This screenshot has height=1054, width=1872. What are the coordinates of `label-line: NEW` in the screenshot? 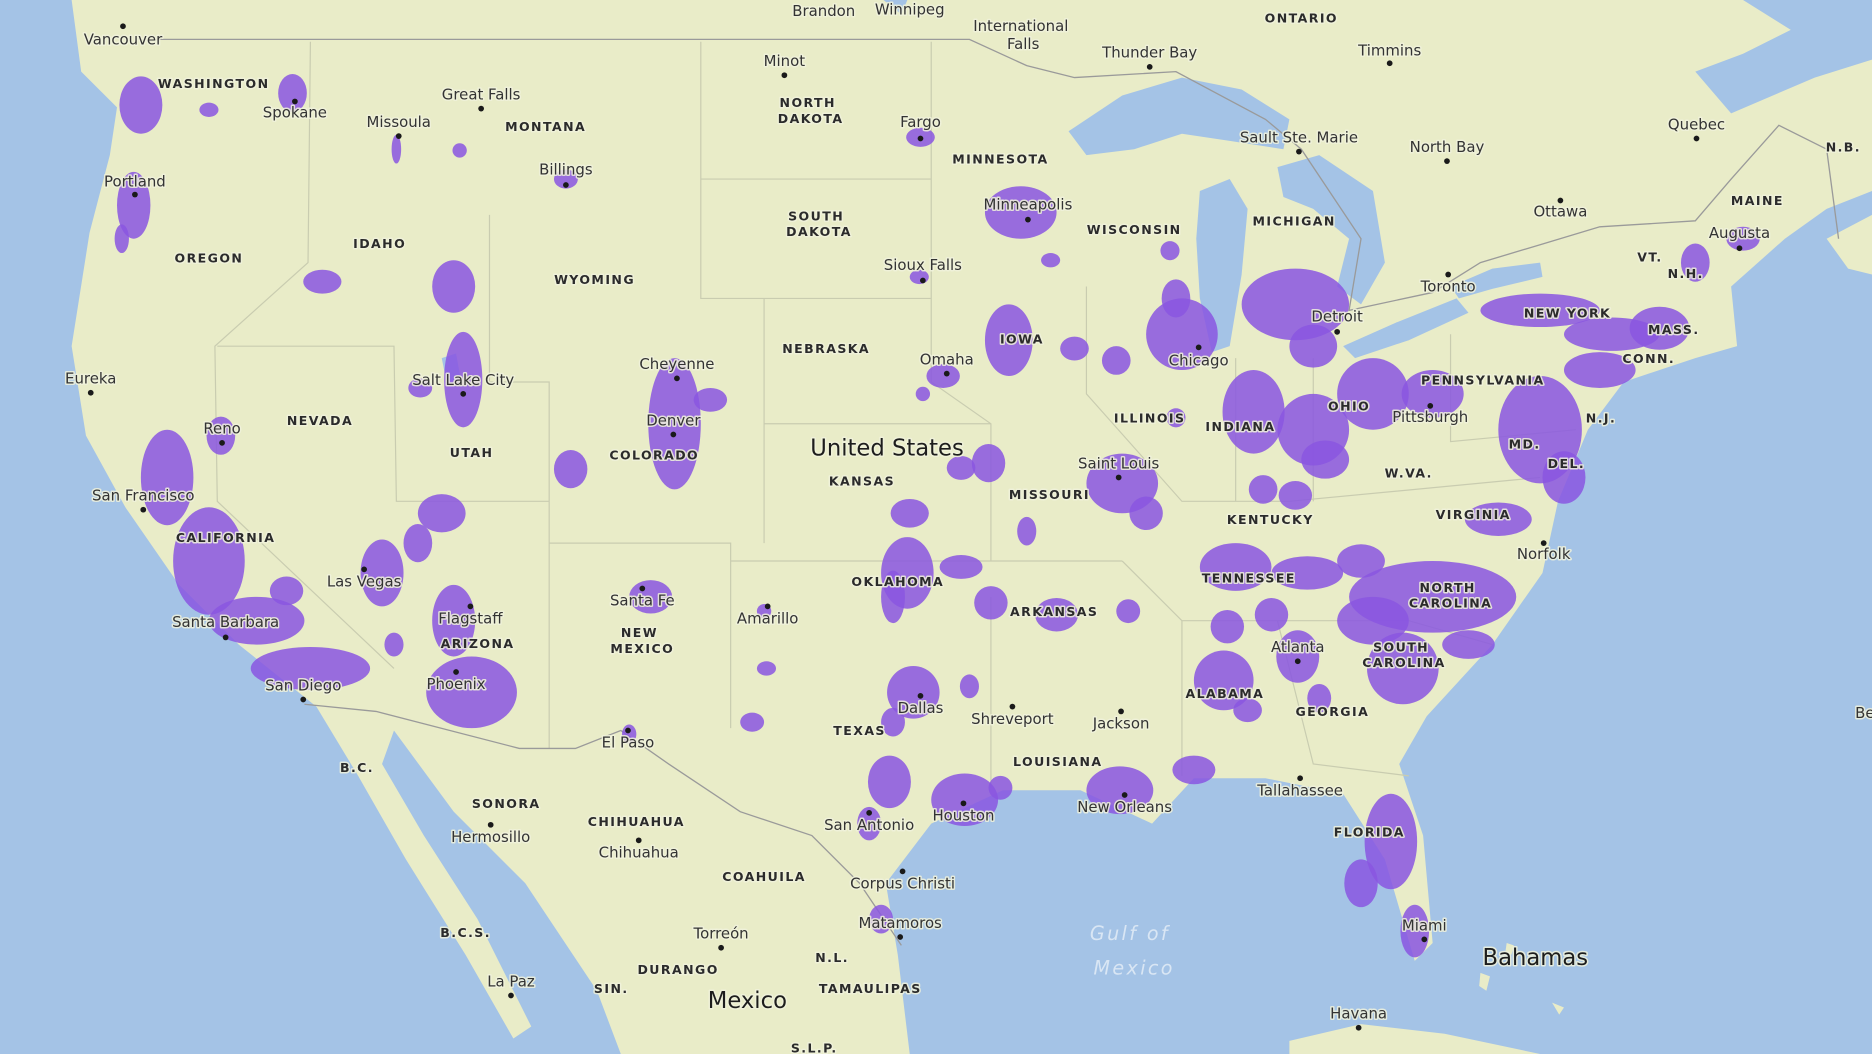 It's located at (642, 632).